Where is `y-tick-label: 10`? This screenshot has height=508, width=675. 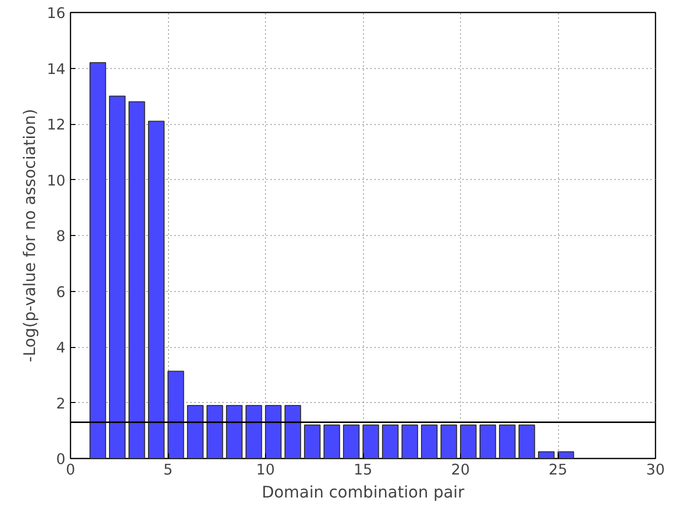 y-tick-label: 10 is located at coordinates (56, 181).